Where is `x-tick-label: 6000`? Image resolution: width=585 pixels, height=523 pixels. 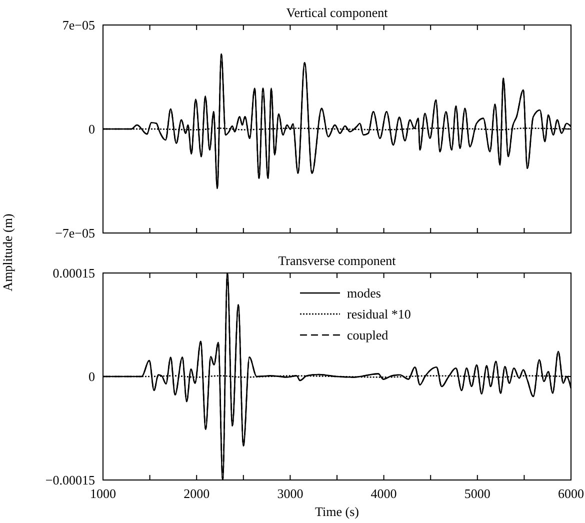 x-tick-label: 6000 is located at coordinates (571, 493).